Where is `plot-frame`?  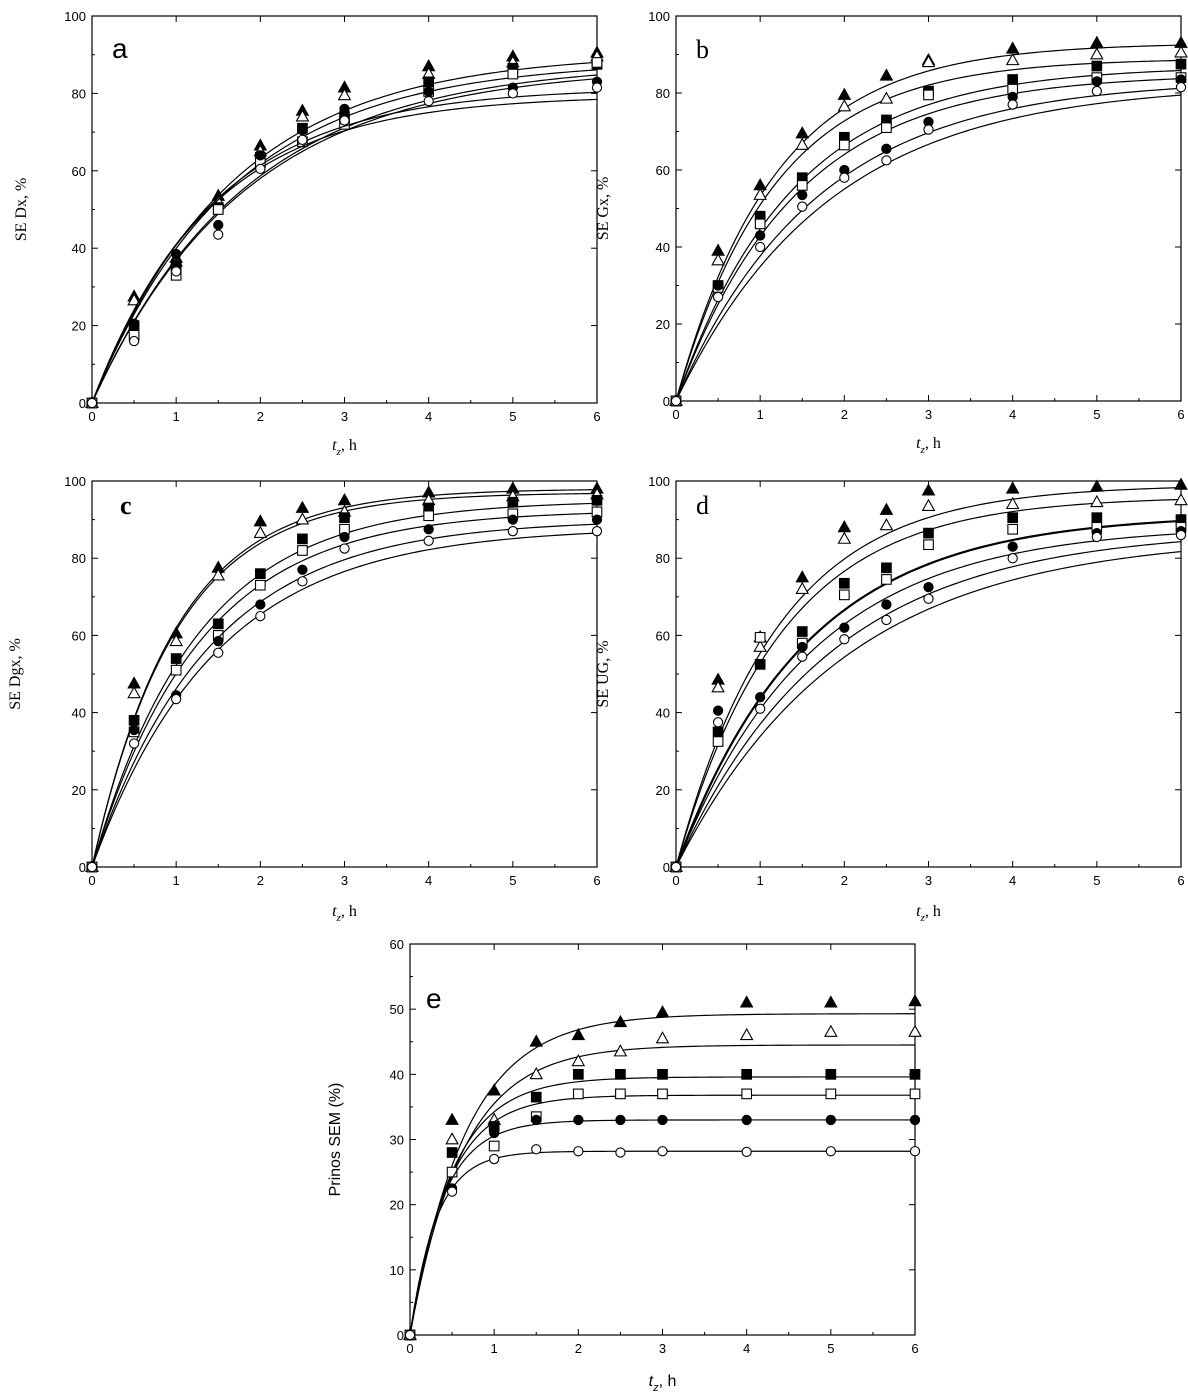
plot-frame is located at coordinates (344, 209).